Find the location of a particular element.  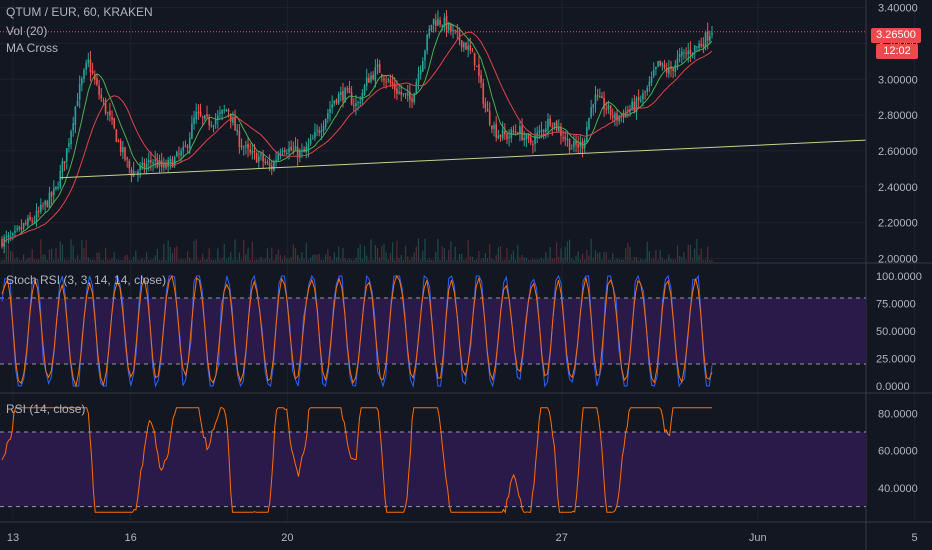

price-axis-tick: 2.40000 is located at coordinates (898, 188).